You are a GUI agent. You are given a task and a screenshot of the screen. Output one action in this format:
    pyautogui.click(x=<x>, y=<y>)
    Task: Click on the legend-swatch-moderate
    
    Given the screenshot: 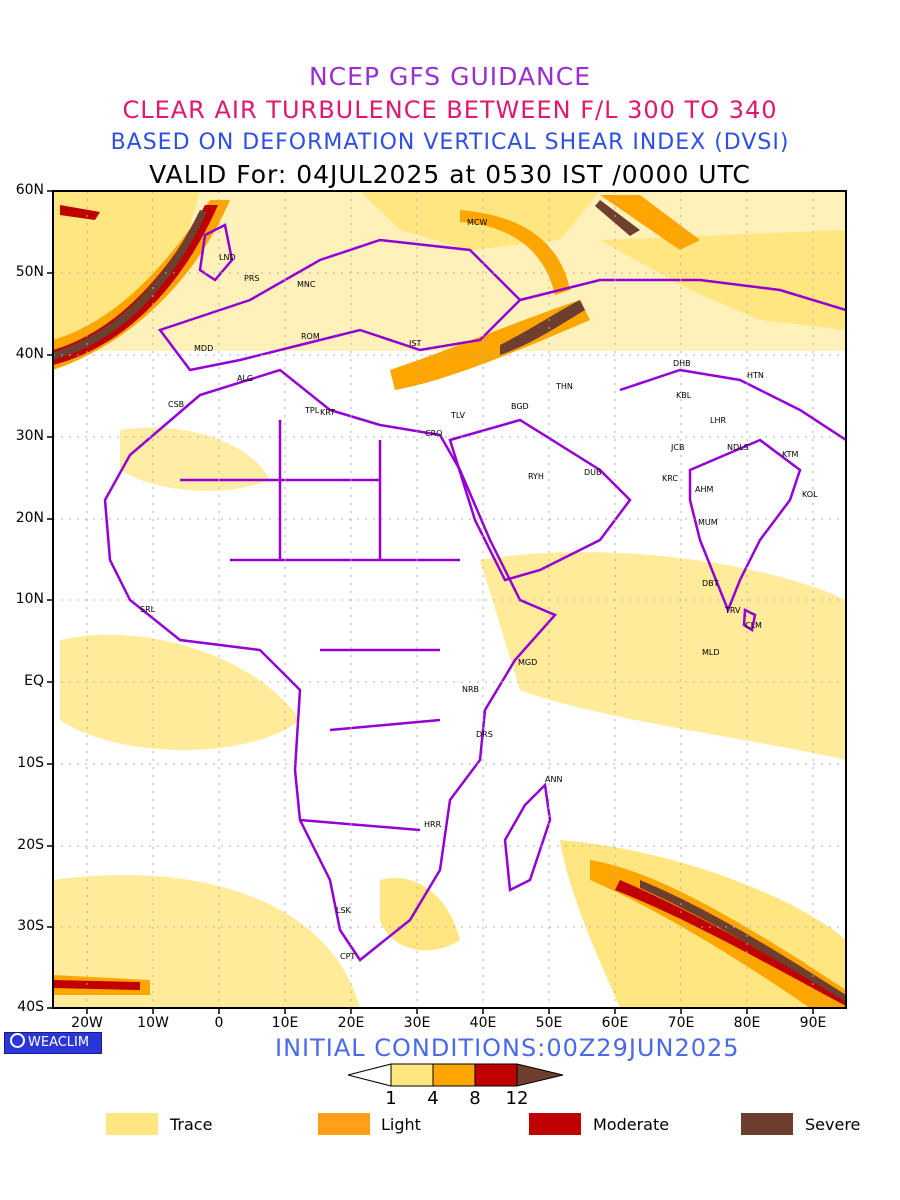 What is the action you would take?
    pyautogui.click(x=555, y=1124)
    